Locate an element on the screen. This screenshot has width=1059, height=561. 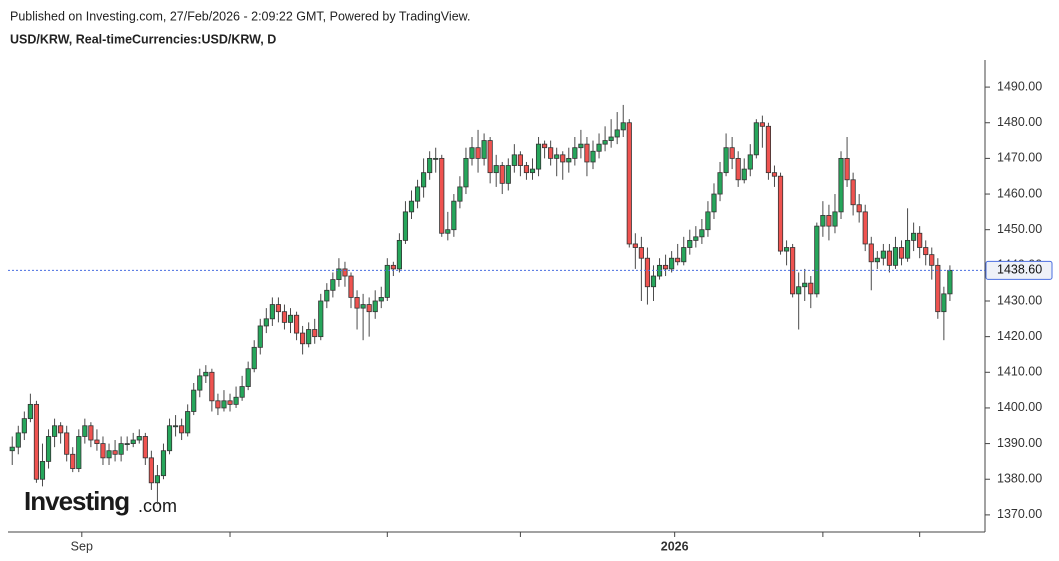
last-price-box is located at coordinates (1019, 270).